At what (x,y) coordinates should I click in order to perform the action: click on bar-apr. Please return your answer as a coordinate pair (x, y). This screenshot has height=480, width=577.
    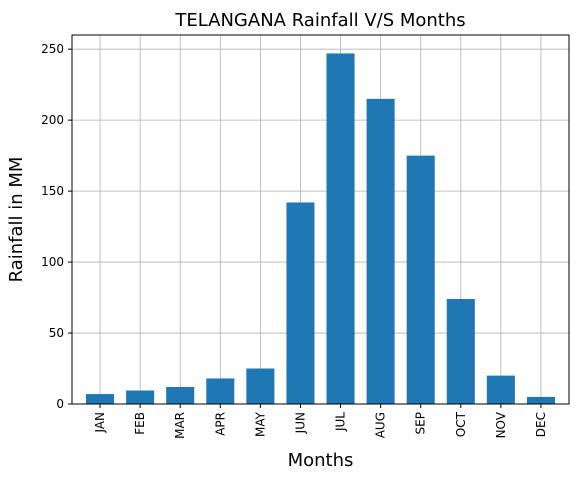
    Looking at the image, I should click on (220, 391).